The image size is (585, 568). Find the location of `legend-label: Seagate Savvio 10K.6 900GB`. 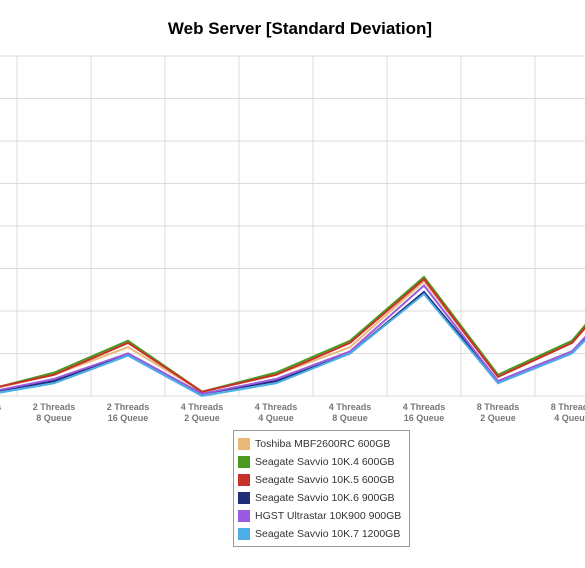

legend-label: Seagate Savvio 10K.6 900GB is located at coordinates (325, 498).